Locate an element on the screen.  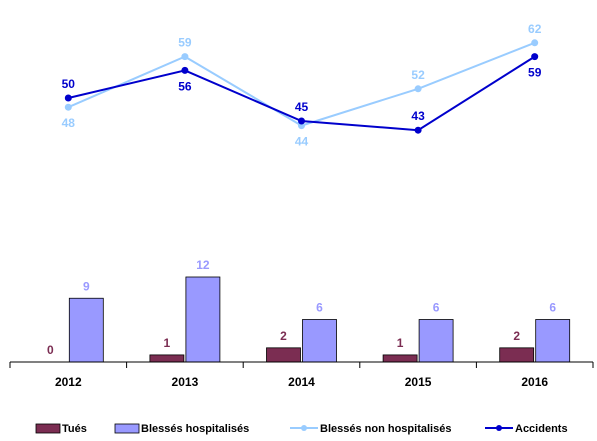
point-blessés-non-hospitalisés-2013 is located at coordinates (185, 57).